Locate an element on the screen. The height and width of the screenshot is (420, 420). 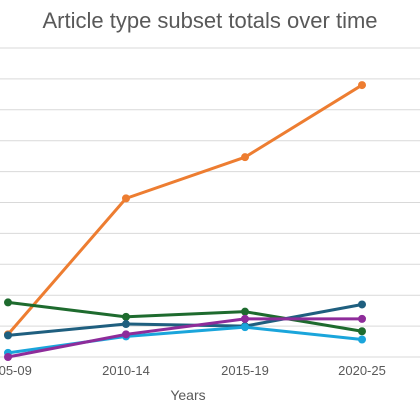
x-tick-label: 2015-19 is located at coordinates (245, 370).